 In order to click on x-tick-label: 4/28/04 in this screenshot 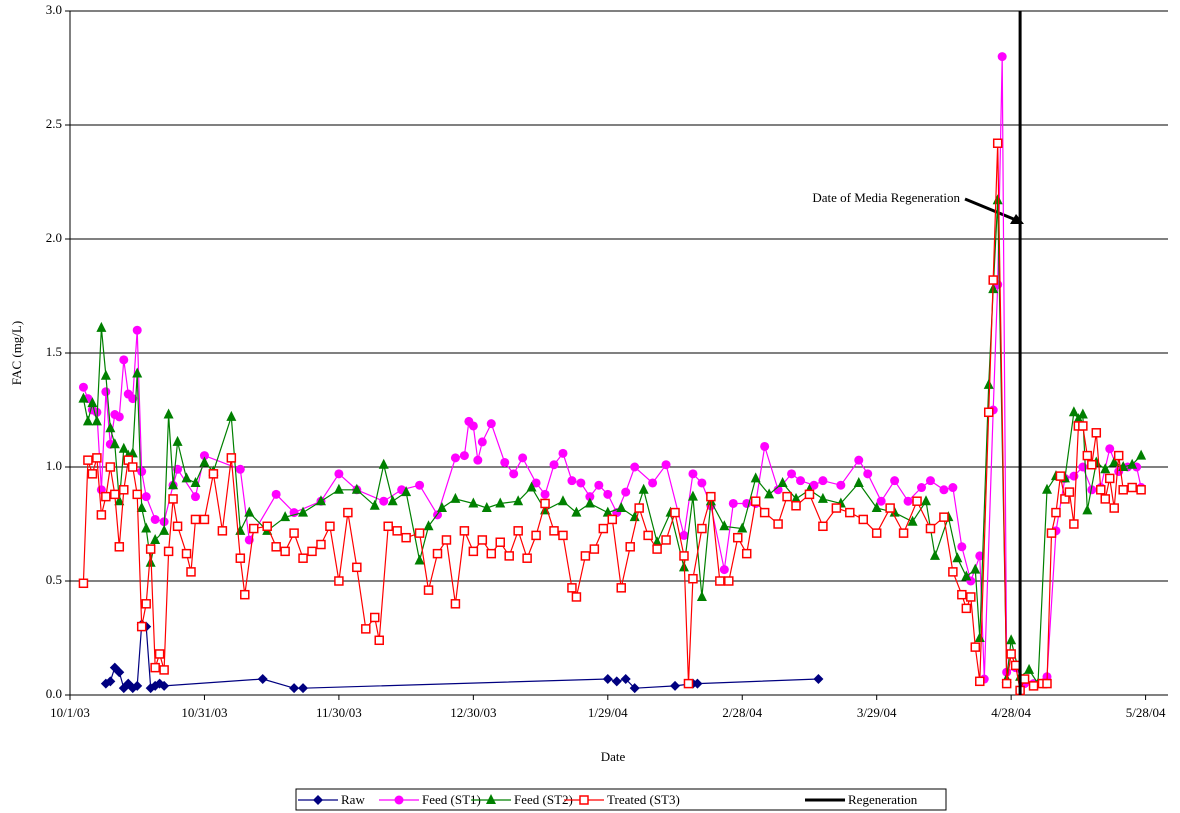, I will do `click(1011, 712)`.